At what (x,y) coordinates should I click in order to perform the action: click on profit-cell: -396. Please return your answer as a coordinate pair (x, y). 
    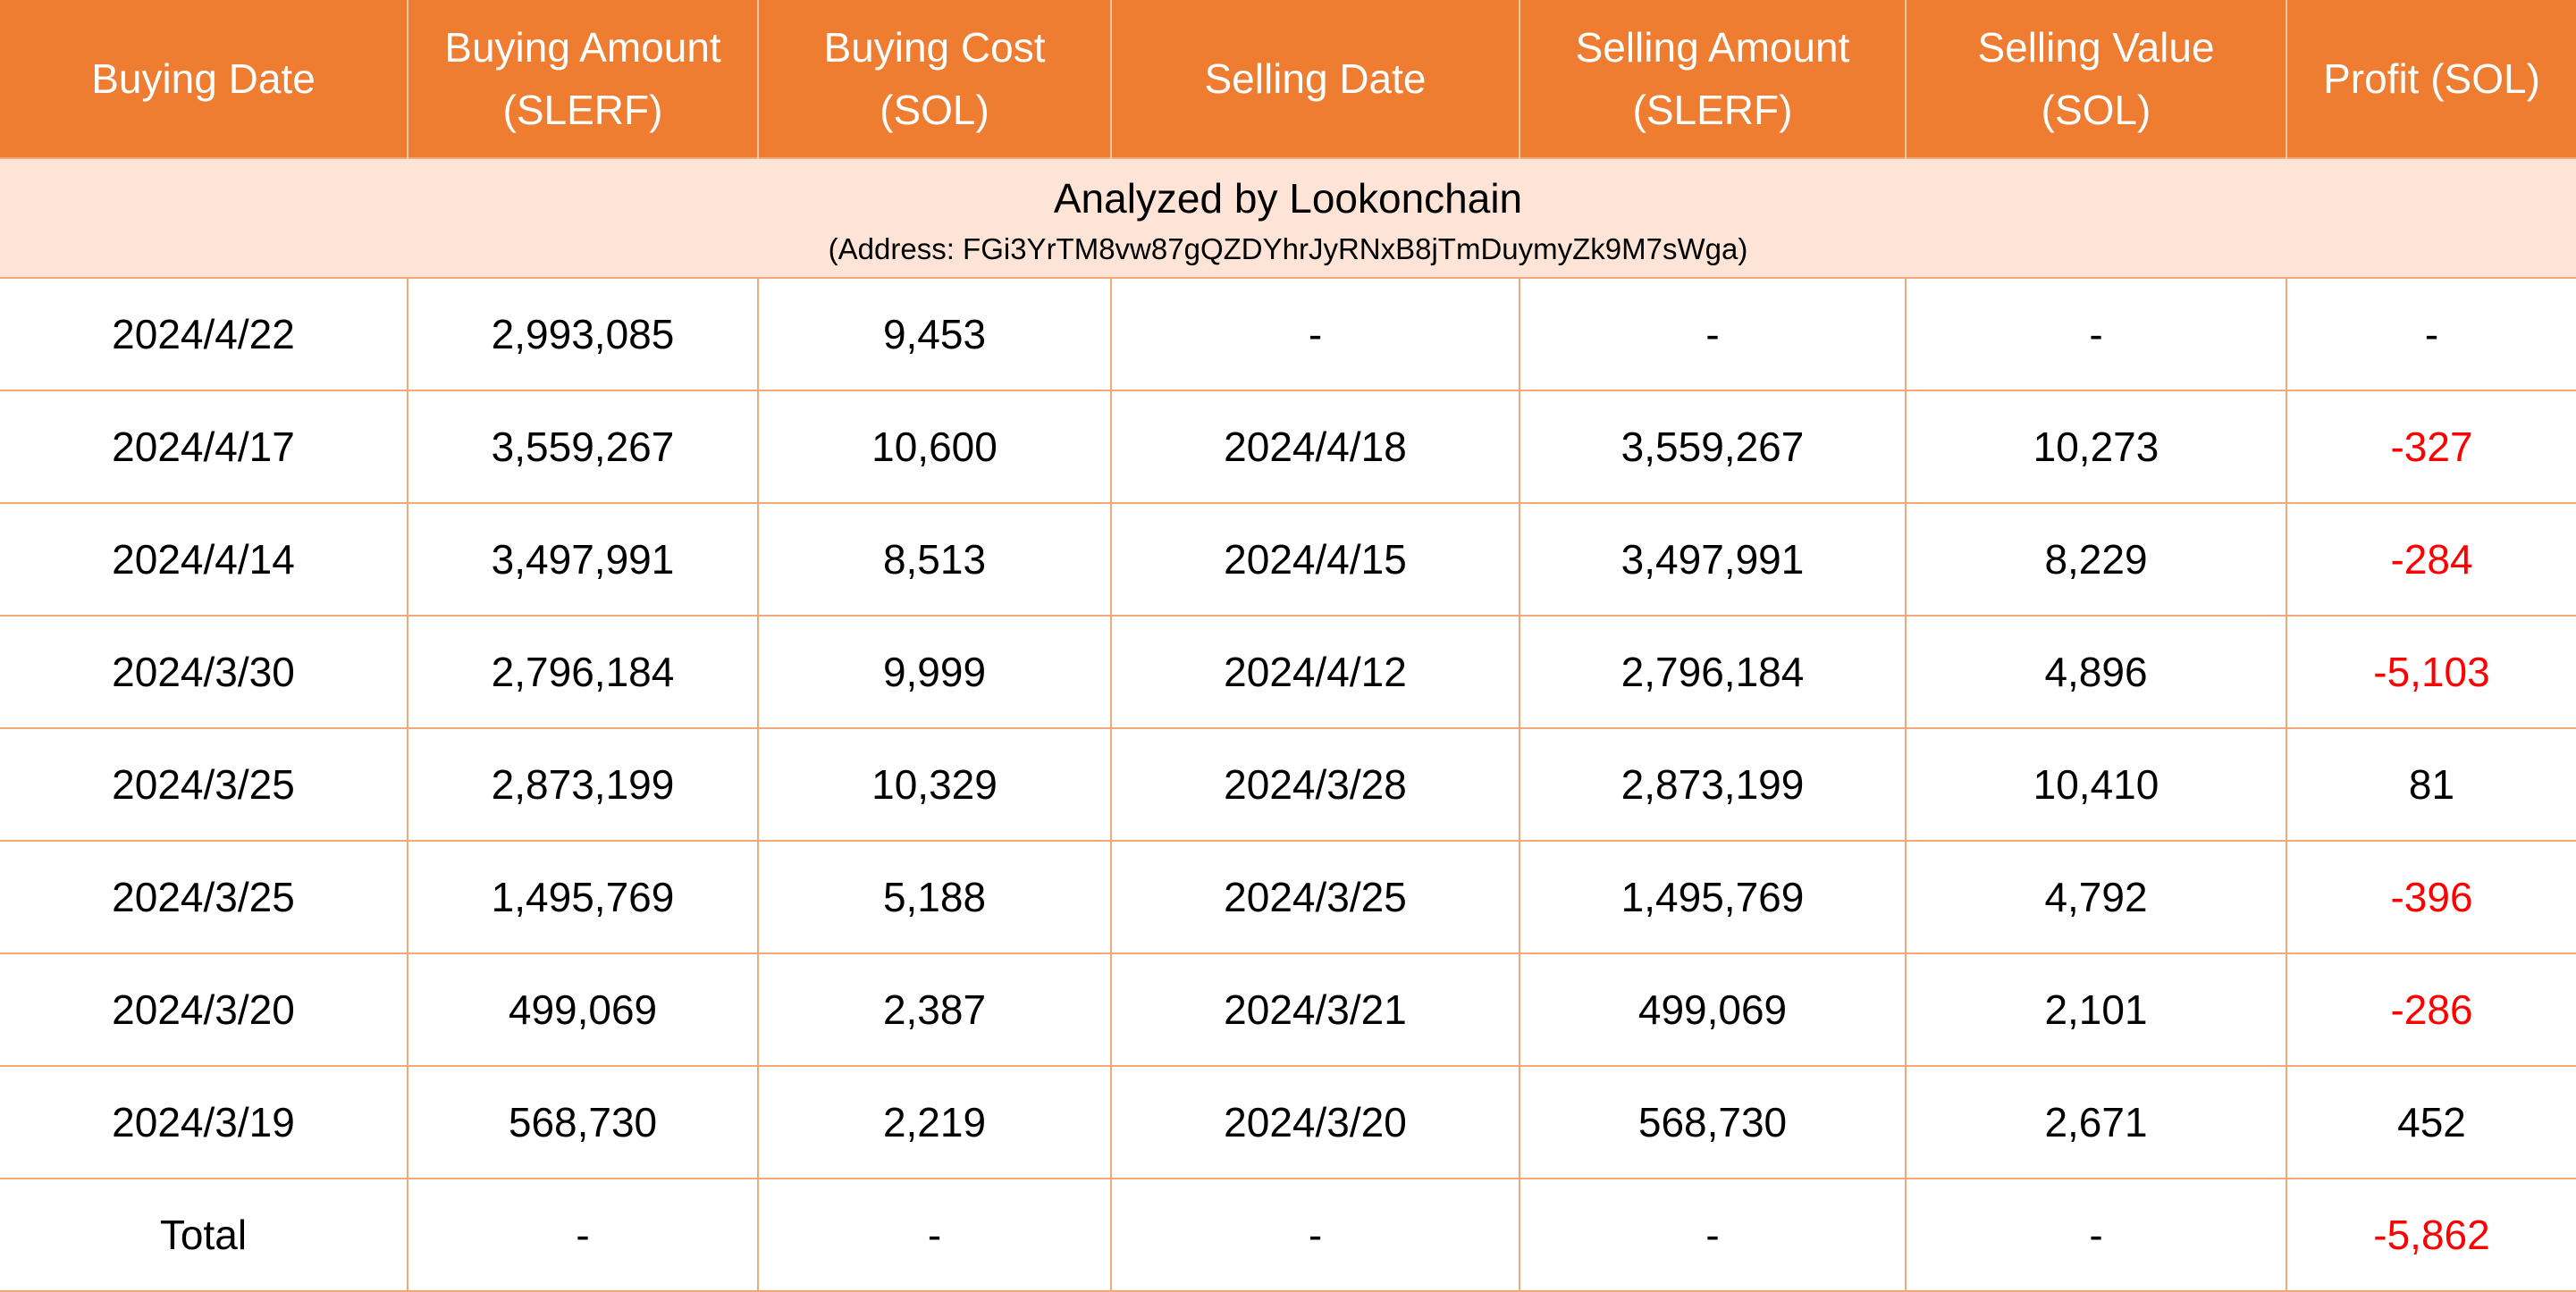
    Looking at the image, I should click on (2431, 898).